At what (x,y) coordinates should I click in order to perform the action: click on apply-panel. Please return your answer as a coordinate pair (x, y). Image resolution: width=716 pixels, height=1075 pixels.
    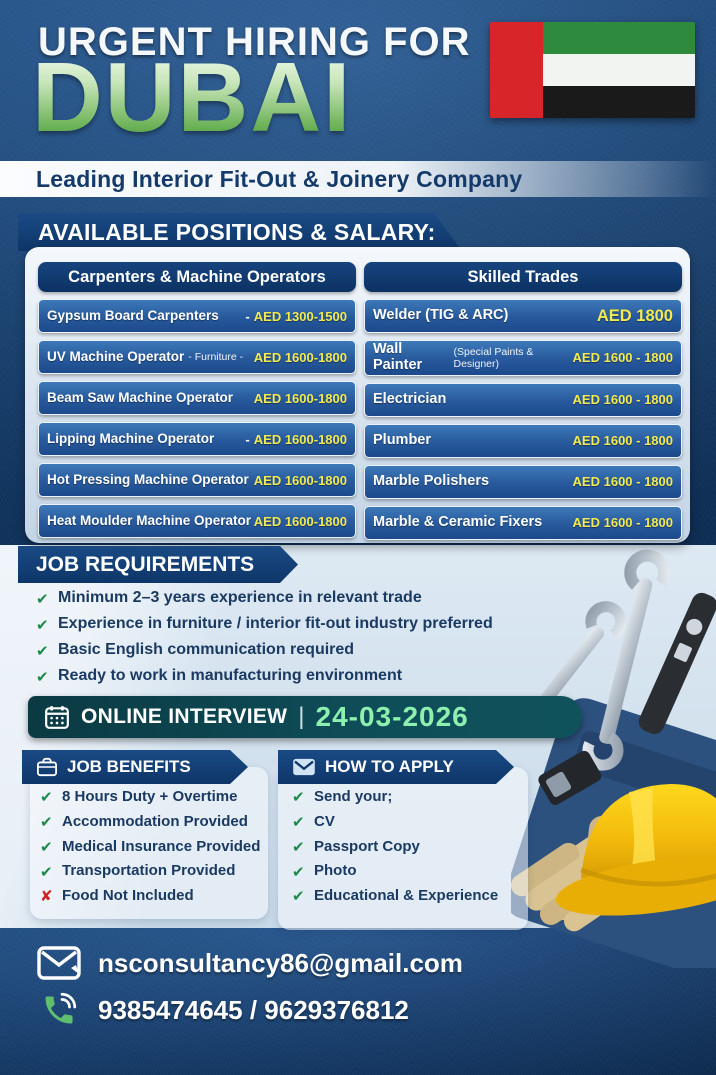
    Looking at the image, I should click on (403, 848).